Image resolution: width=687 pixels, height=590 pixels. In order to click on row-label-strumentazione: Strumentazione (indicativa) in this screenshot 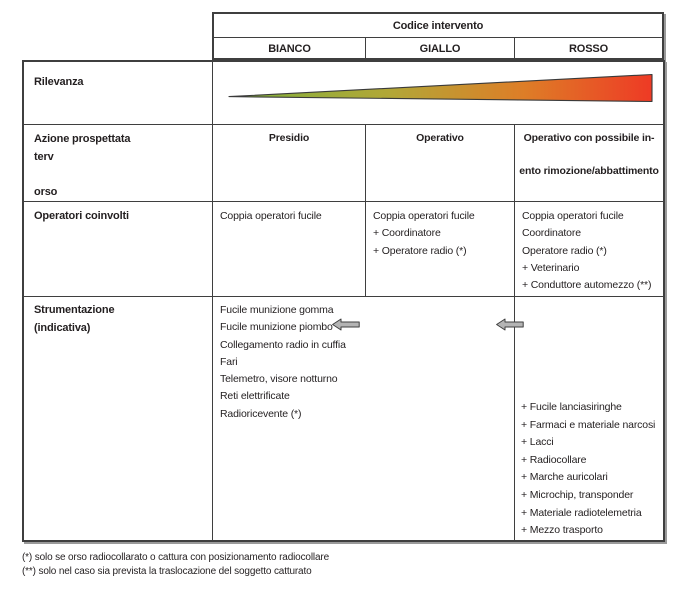, I will do `click(118, 418)`.